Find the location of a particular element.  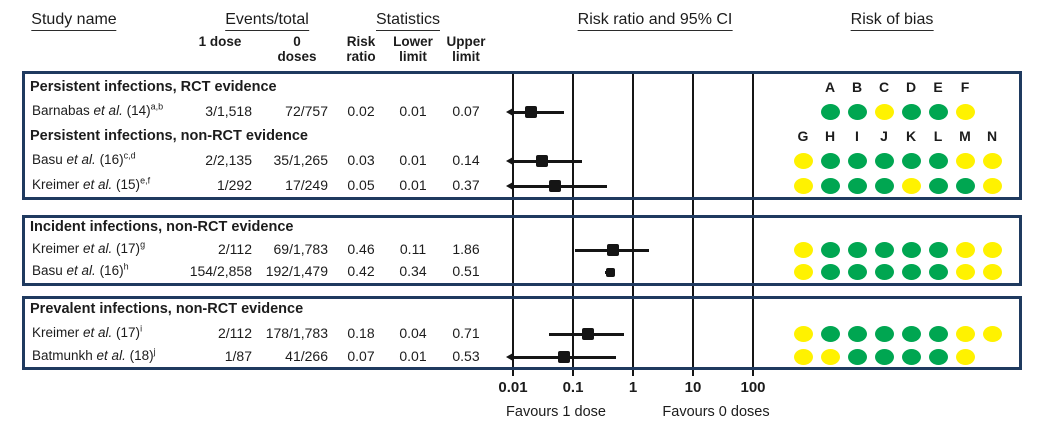

col-header-statistics: Statistics is located at coordinates (408, 21).